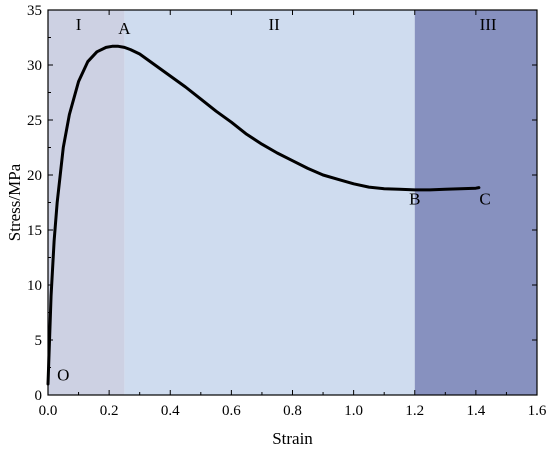 Image resolution: width=550 pixels, height=451 pixels. I want to click on y-tick-label: 25, so click(34, 121).